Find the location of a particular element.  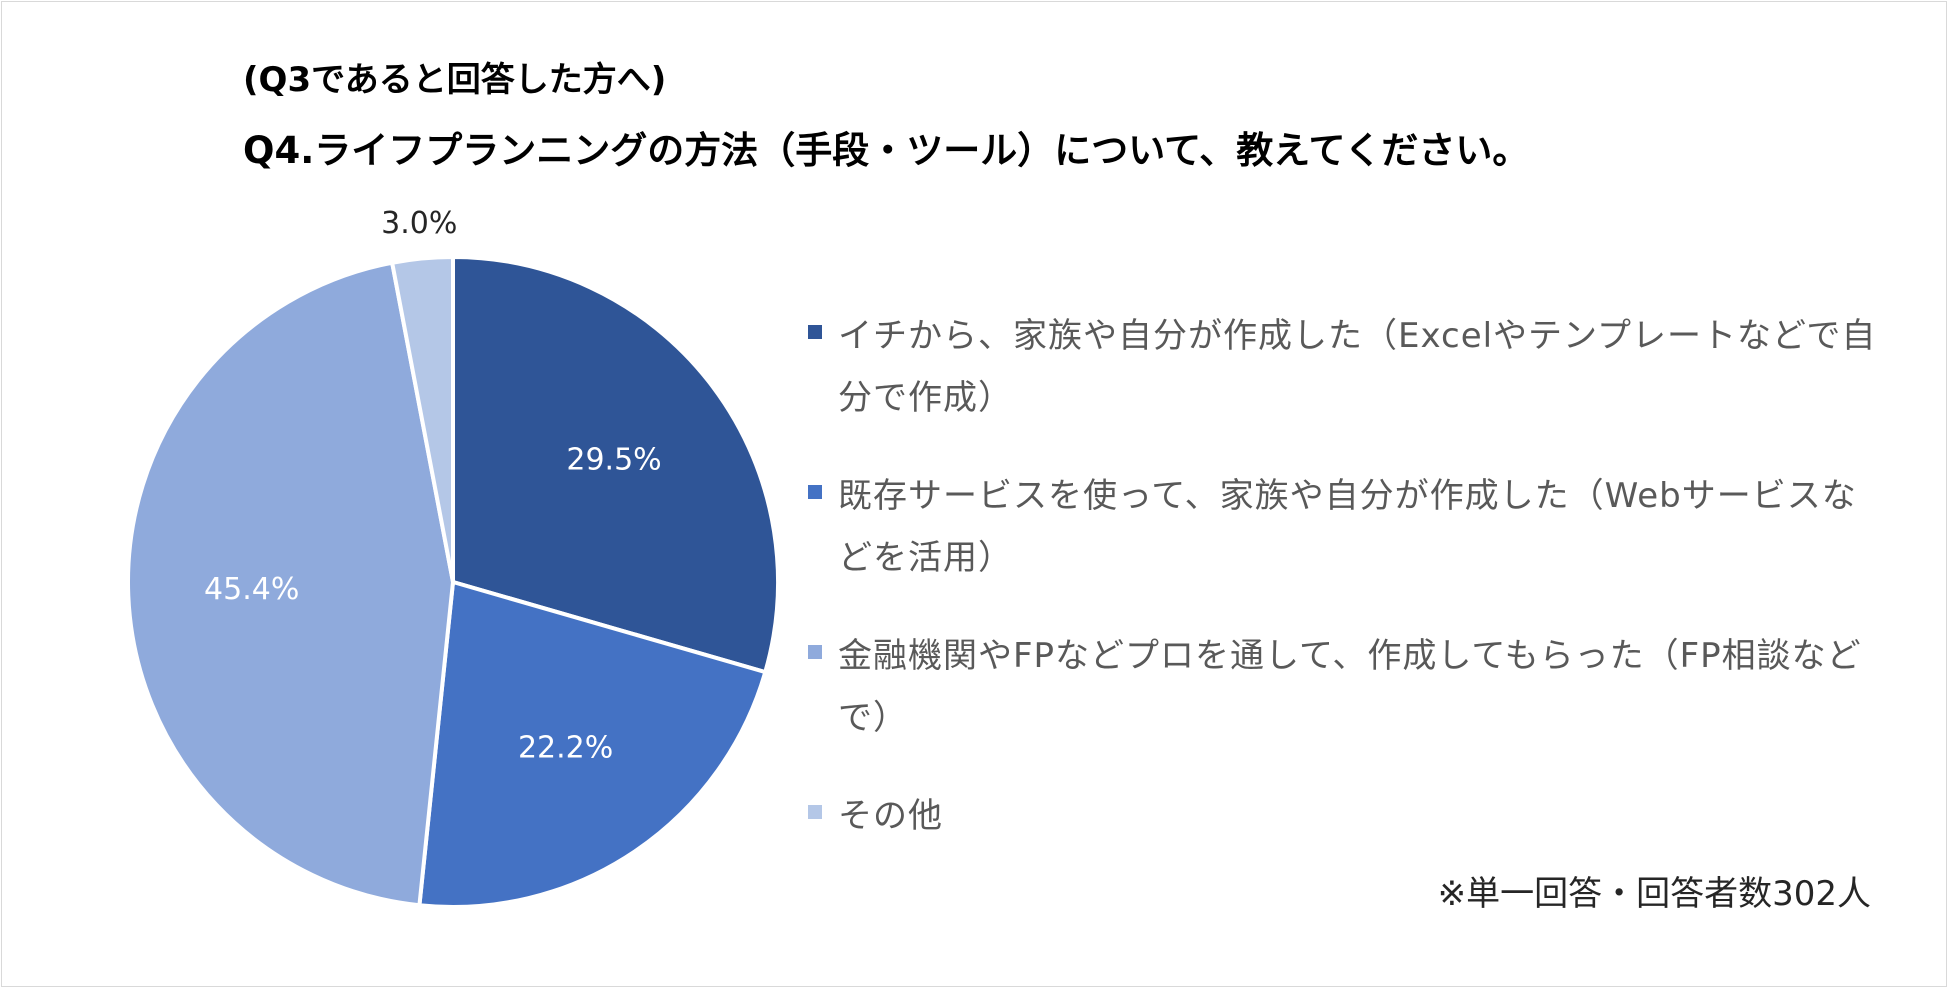

legend-item: イチから、家族や自分が作成した（Excelやテンプレートなどで自分で作成） is located at coordinates (1344, 367).